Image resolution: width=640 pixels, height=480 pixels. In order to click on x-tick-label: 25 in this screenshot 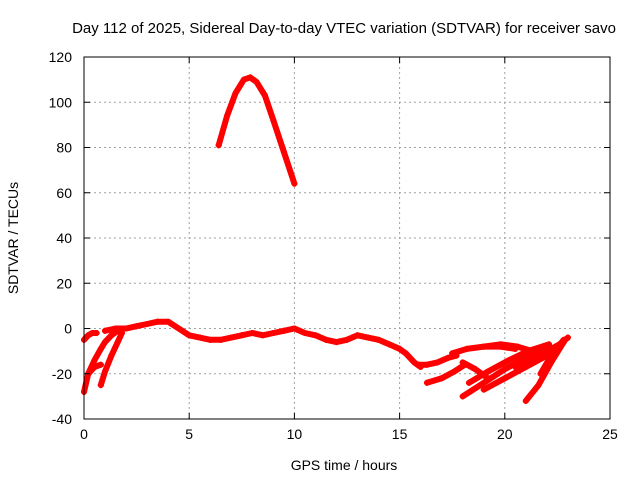, I will do `click(610, 434)`.